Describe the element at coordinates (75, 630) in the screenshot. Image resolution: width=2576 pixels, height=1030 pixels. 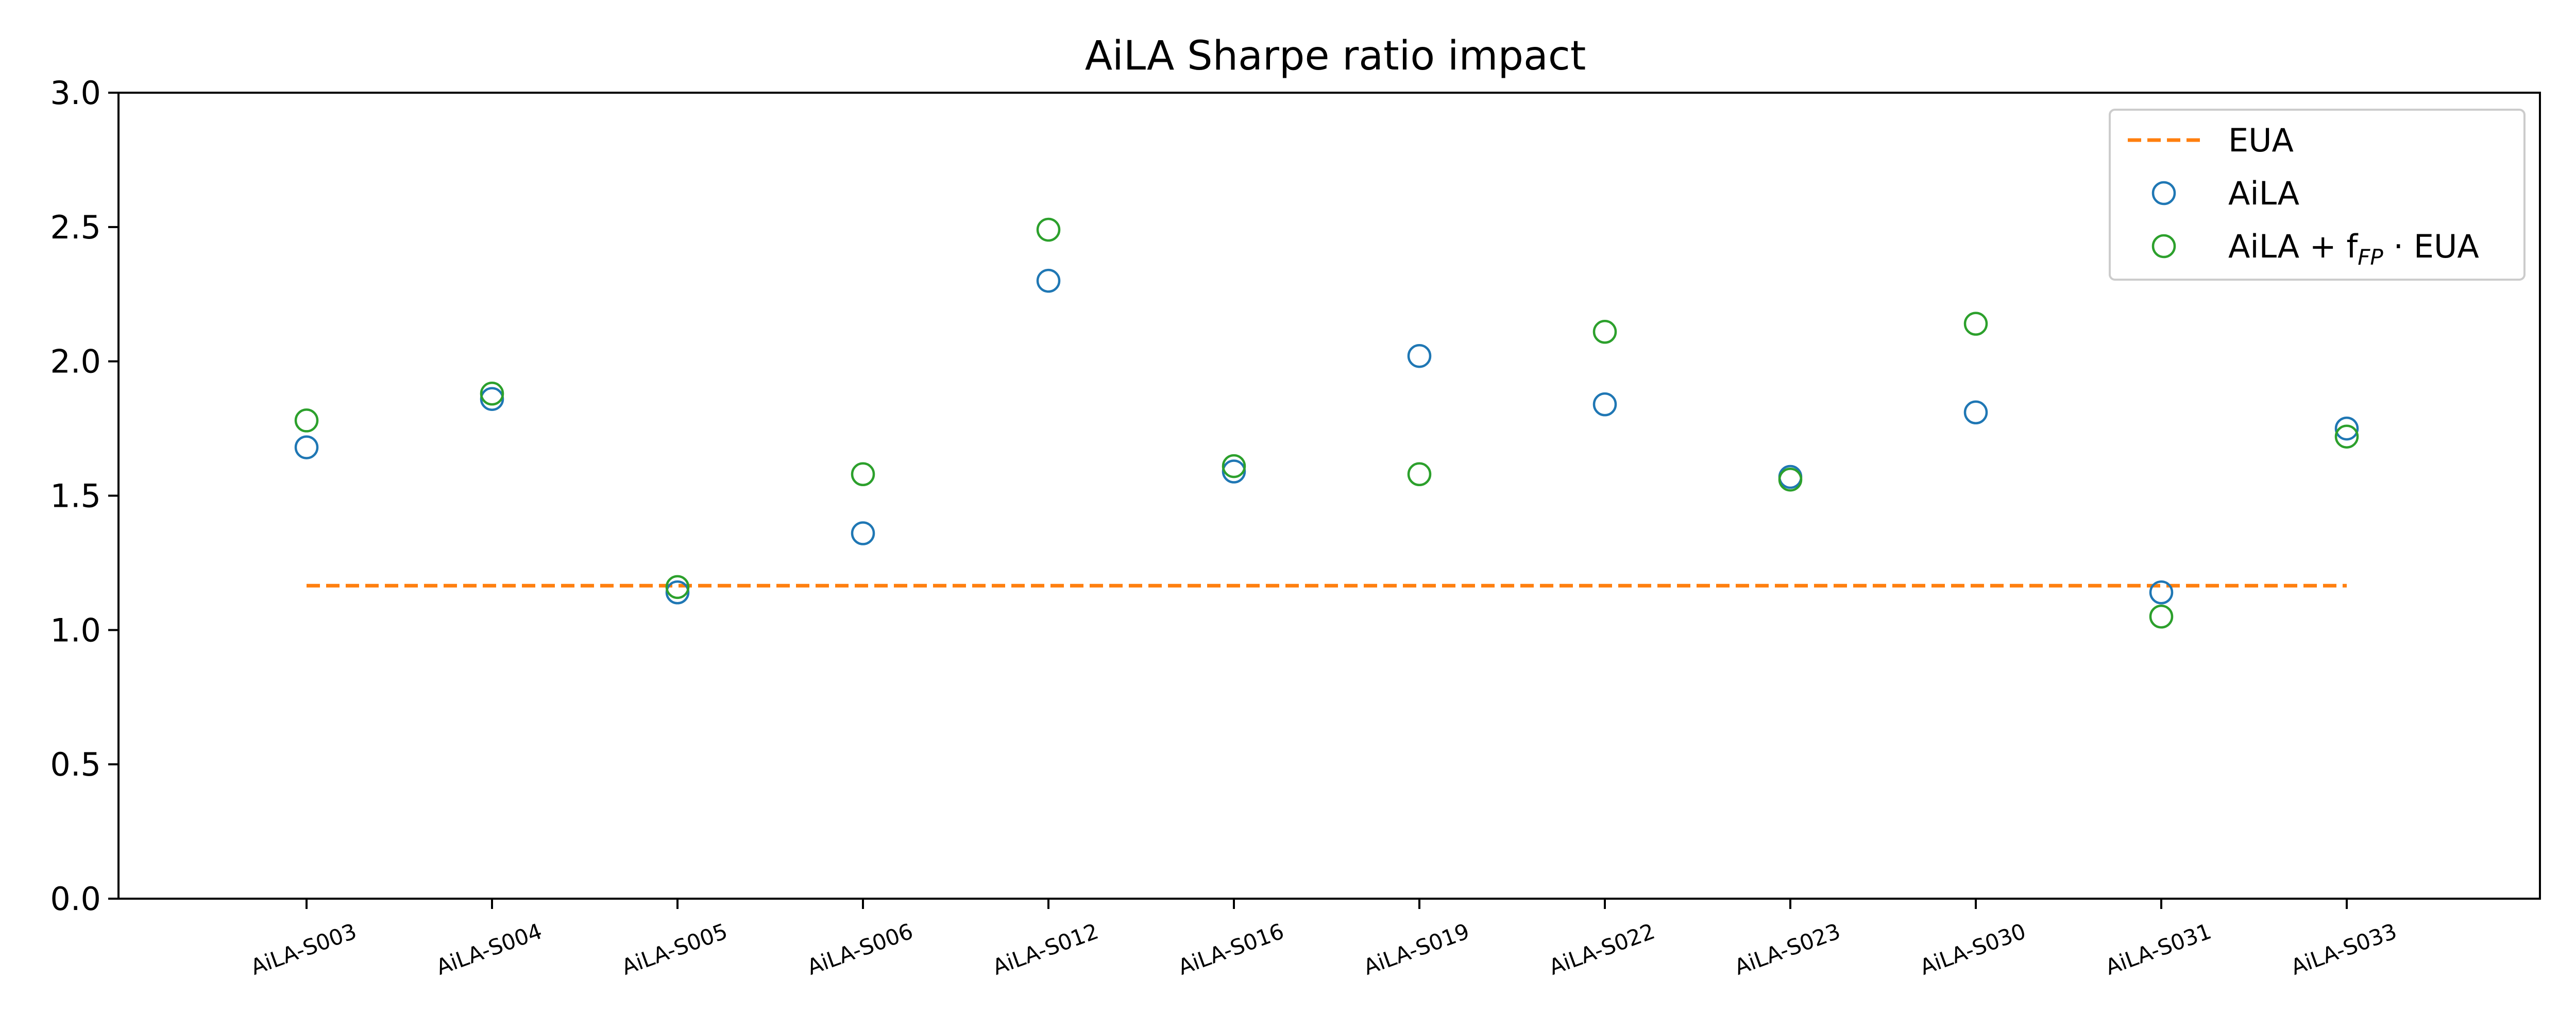
I see `y-tick-label: 1.0` at that location.